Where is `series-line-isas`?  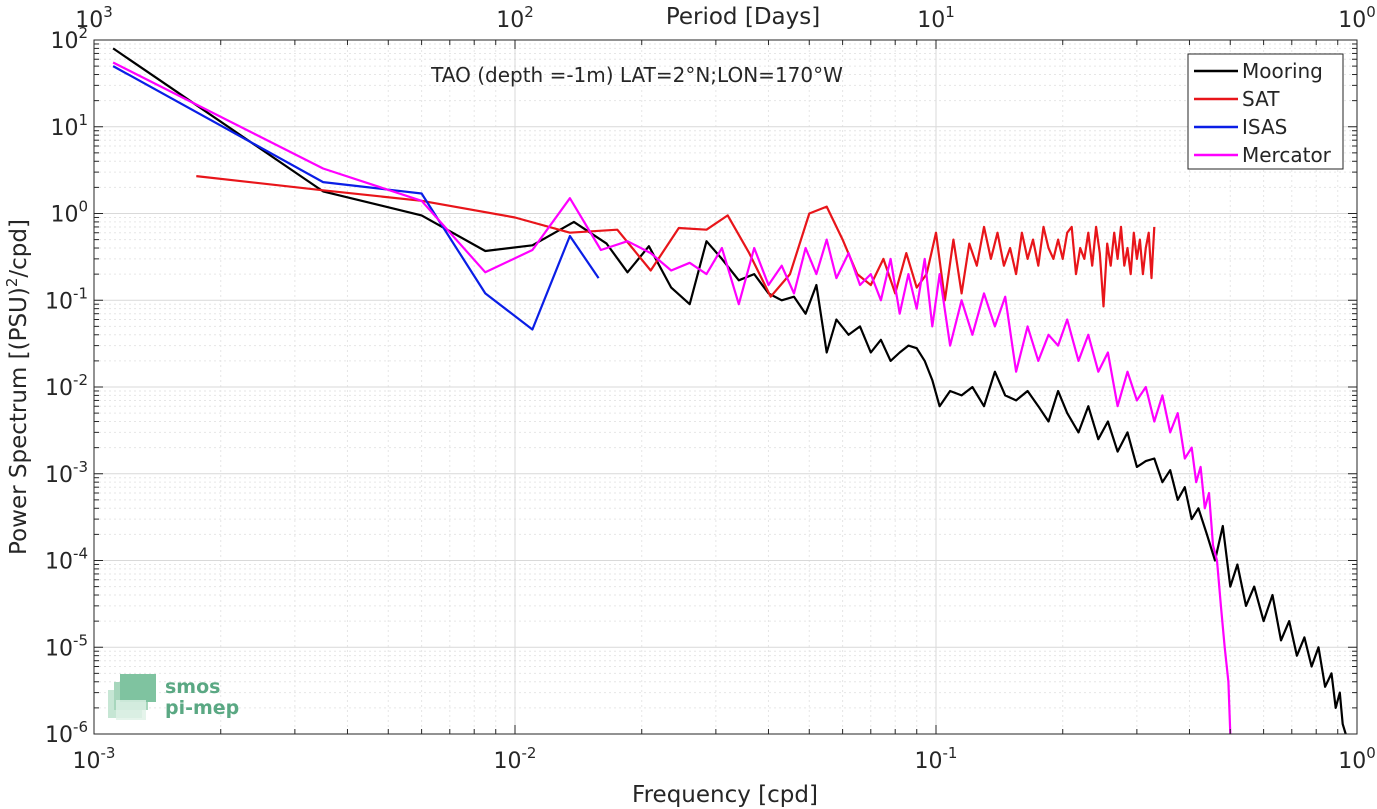
series-line-isas is located at coordinates (356, 198).